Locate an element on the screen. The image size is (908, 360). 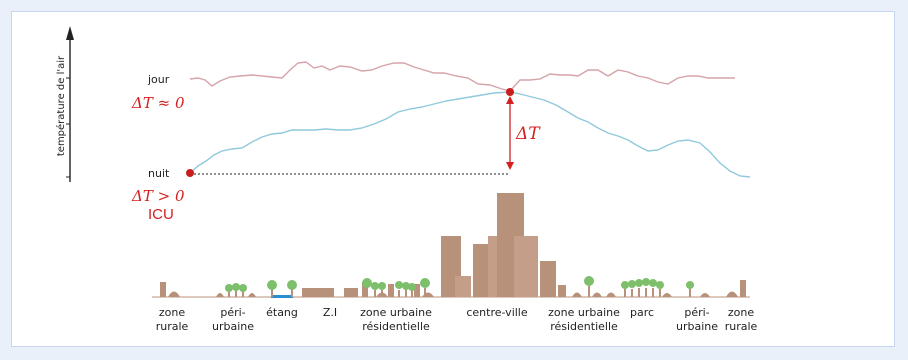
zone-label: parc is located at coordinates (642, 313).